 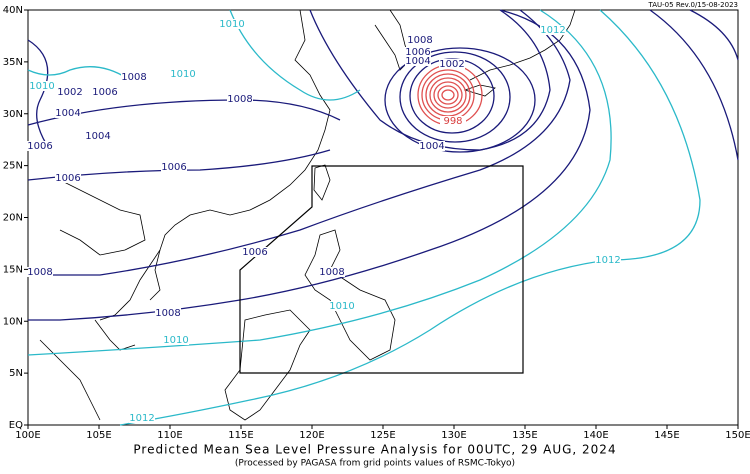 I want to click on lat-label: 20N, so click(x=13, y=218).